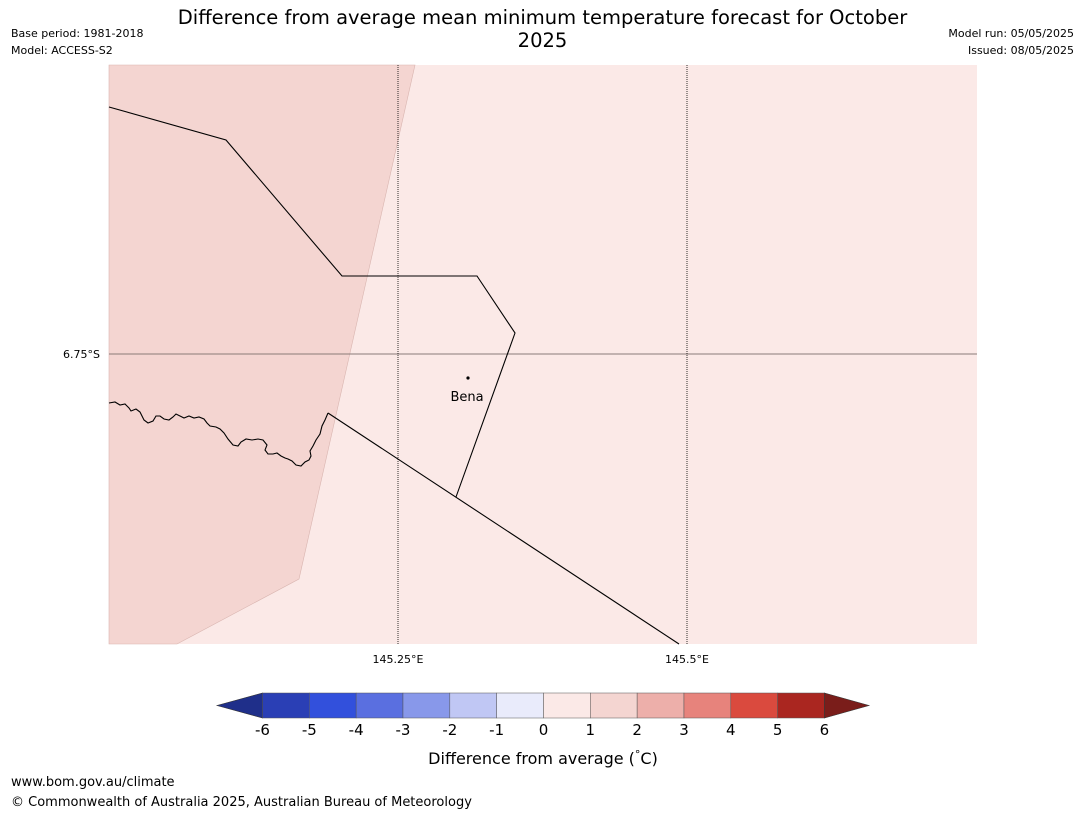 This screenshot has height=816, width=1085. I want to click on colorbar-tick-label: -6, so click(262, 730).